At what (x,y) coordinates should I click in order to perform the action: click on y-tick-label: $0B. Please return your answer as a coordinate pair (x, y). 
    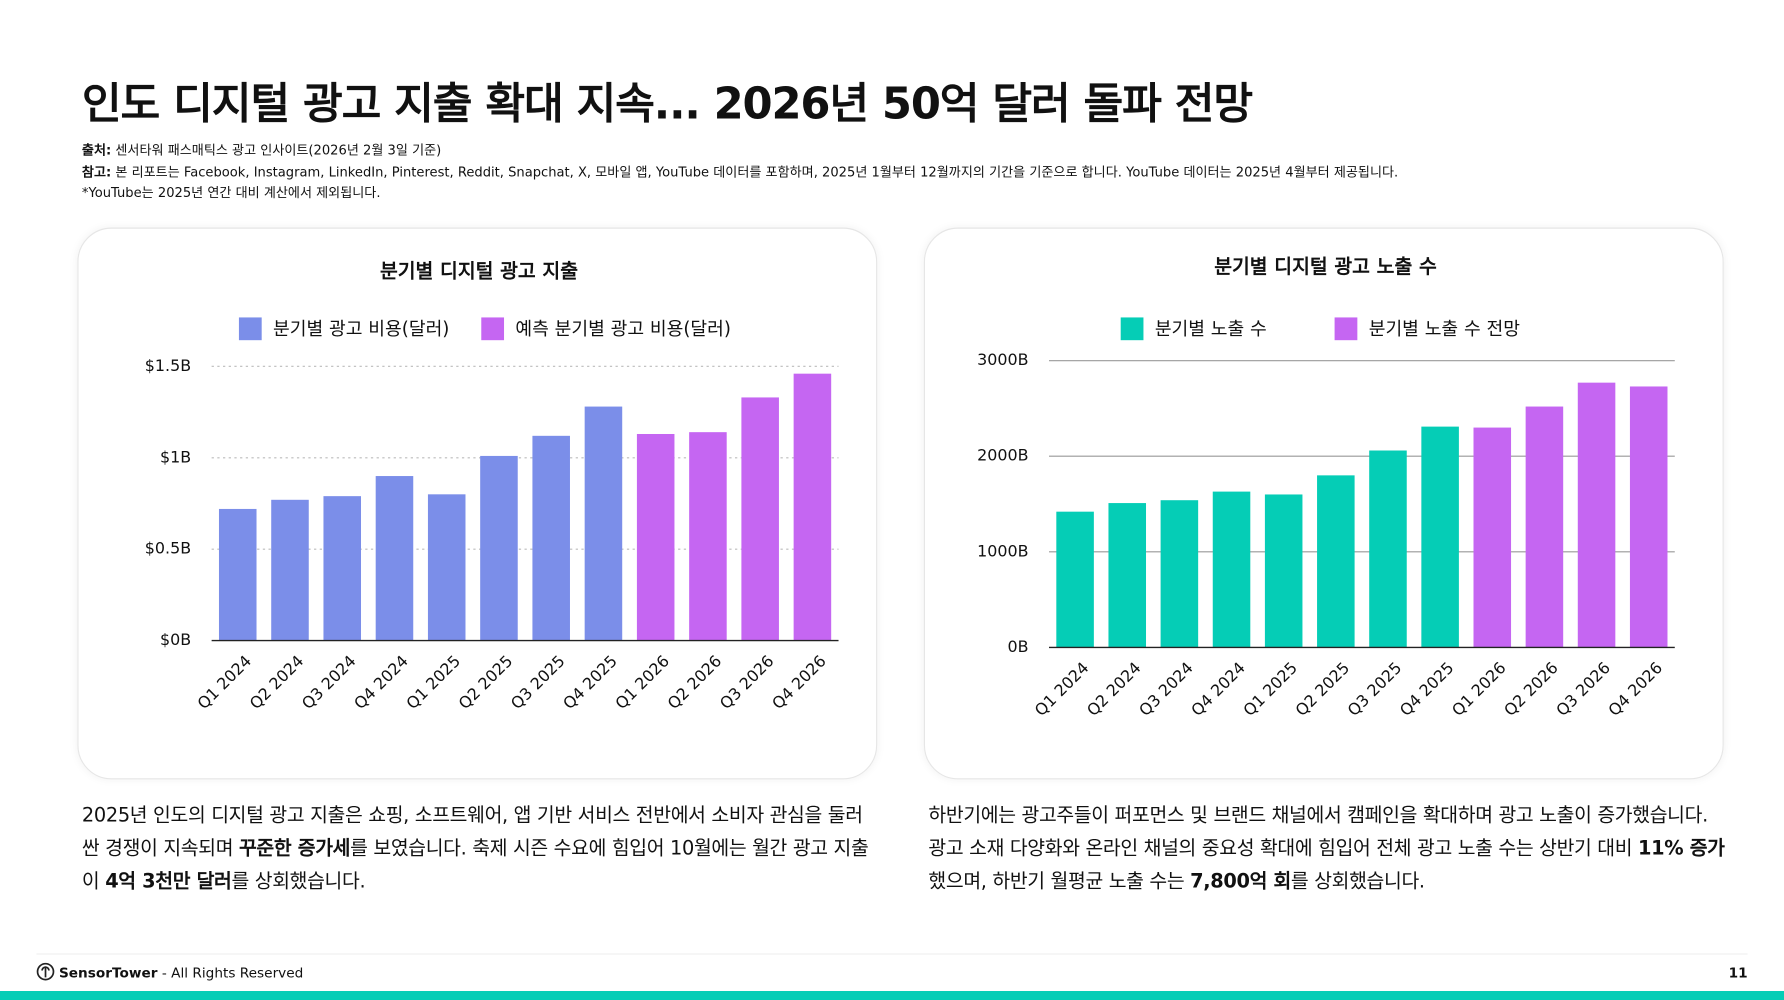
    Looking at the image, I should click on (175, 639).